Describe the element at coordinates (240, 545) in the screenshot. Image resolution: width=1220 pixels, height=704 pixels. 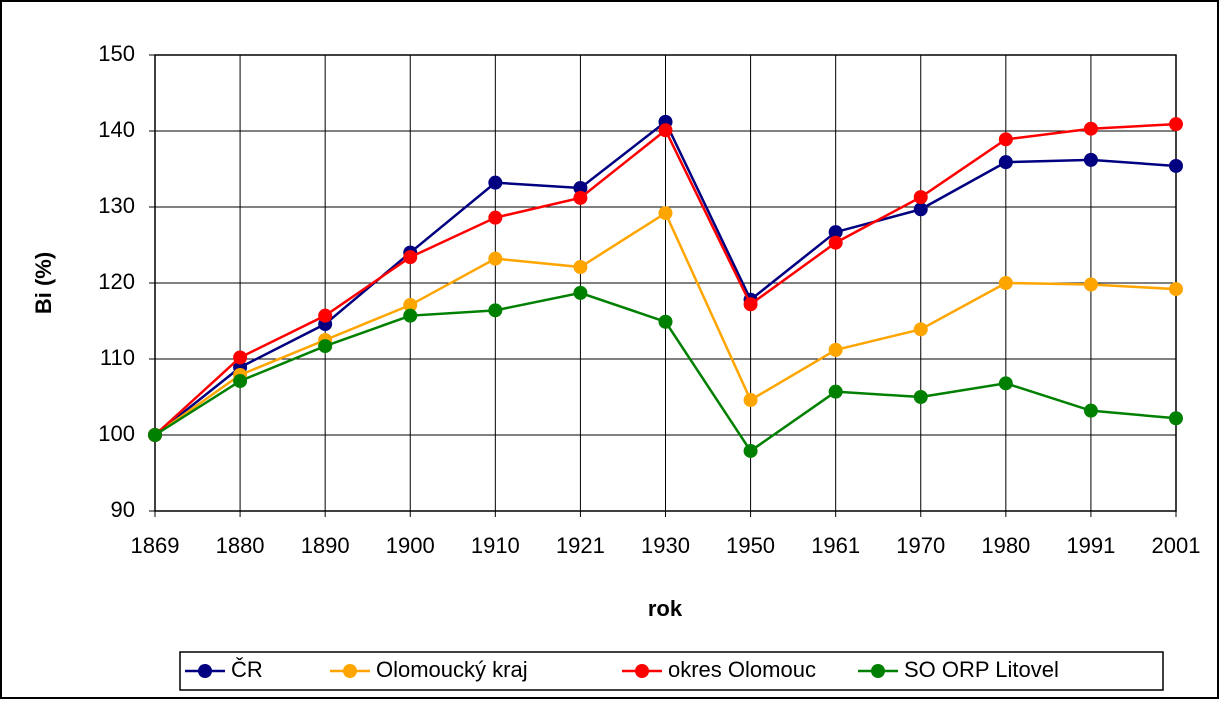
I see `x-tick-label: 1880` at that location.